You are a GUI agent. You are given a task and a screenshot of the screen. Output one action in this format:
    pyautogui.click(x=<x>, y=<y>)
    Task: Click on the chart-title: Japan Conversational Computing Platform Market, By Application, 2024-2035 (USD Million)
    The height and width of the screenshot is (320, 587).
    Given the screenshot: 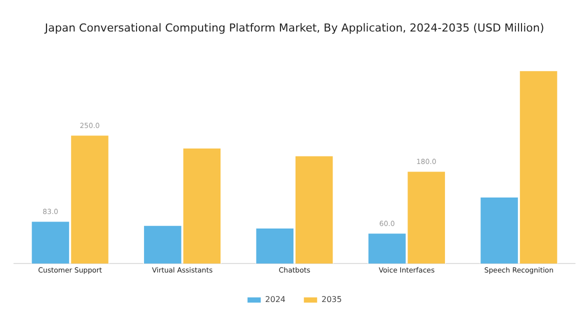 What is the action you would take?
    pyautogui.click(x=294, y=27)
    